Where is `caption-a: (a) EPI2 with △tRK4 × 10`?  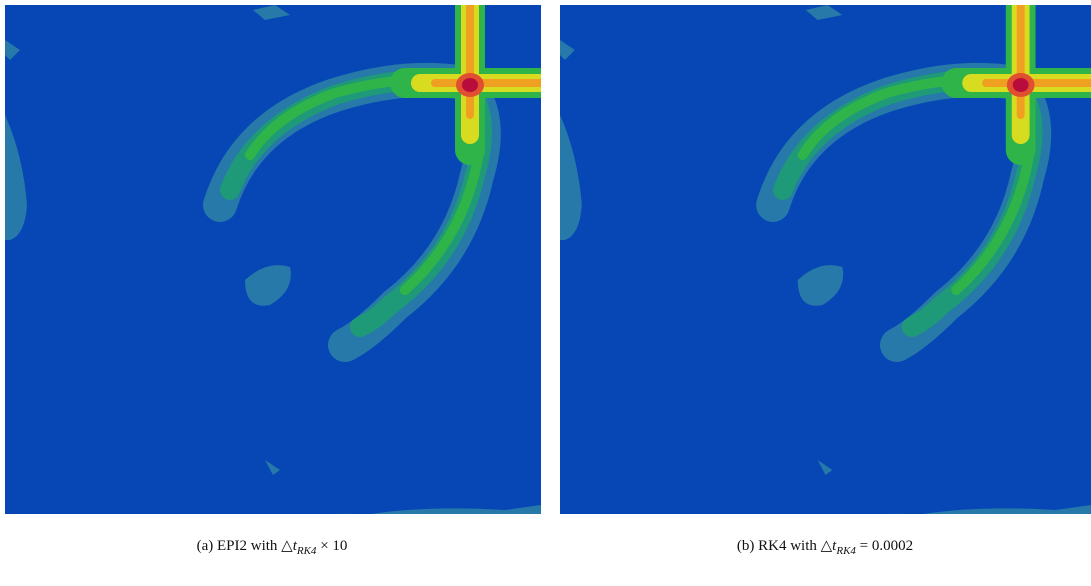 caption-a: (a) EPI2 with △tRK4 × 10 is located at coordinates (272, 548).